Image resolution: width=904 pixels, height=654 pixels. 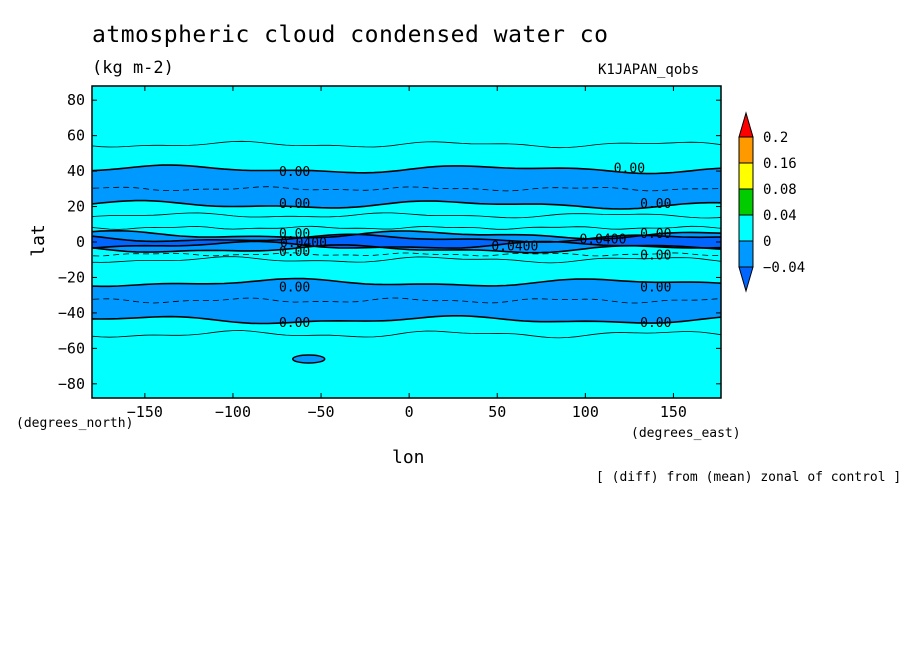 What do you see at coordinates (746, 279) in the screenshot?
I see `colorbar-arrow-bottom` at bounding box center [746, 279].